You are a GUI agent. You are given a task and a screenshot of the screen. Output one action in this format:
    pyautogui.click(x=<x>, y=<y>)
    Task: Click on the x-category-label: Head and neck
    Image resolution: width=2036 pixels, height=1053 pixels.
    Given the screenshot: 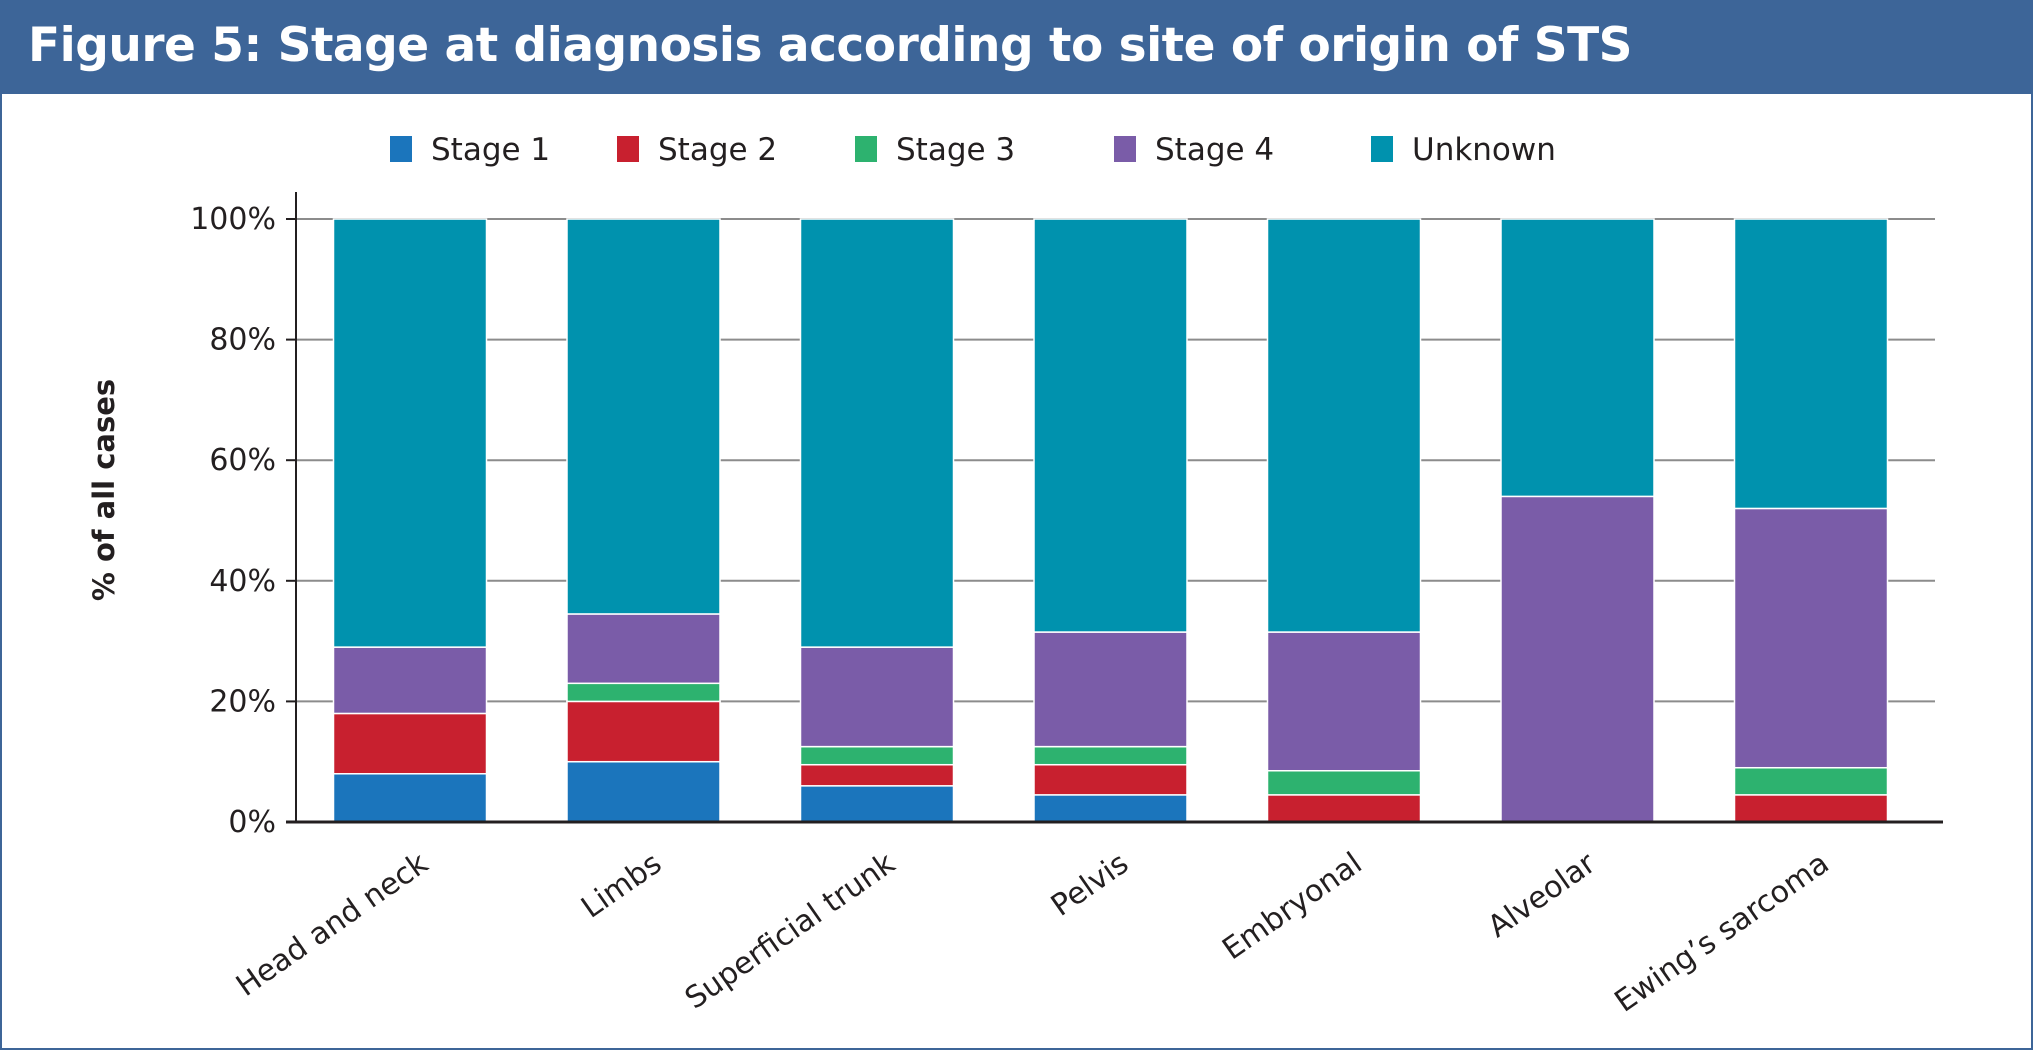 What is the action you would take?
    pyautogui.click(x=332, y=925)
    